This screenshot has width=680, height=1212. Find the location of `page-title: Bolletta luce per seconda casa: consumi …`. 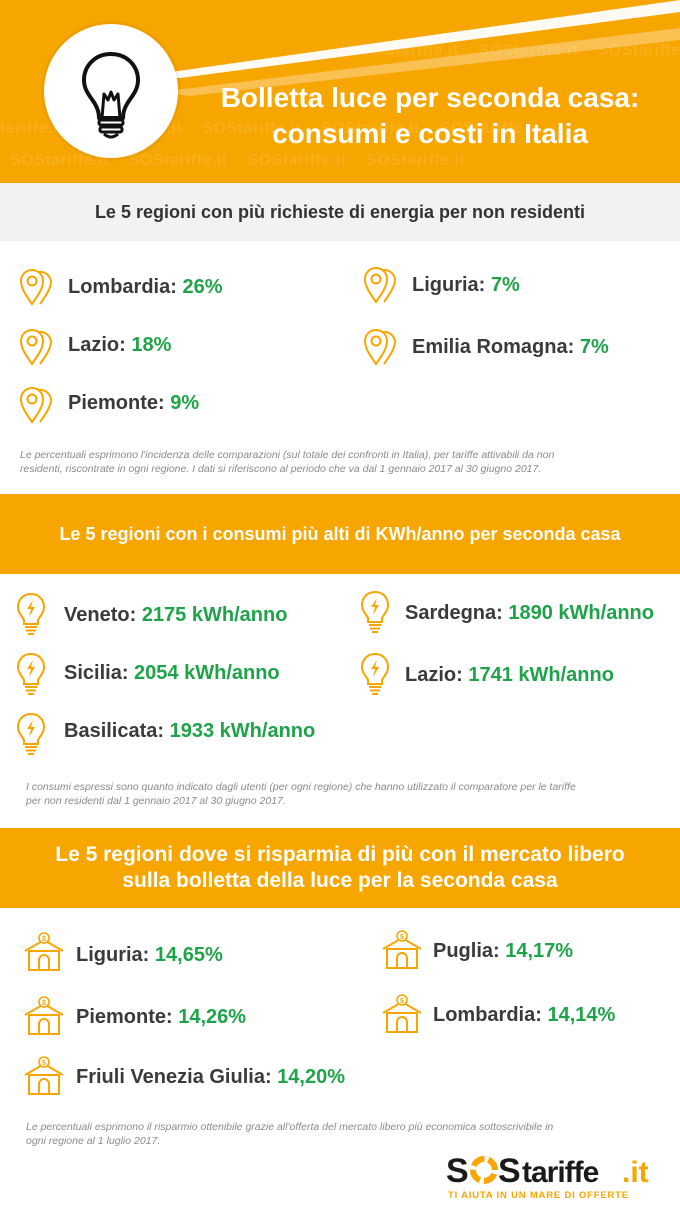

page-title: Bolletta luce per seconda casa: consumi … is located at coordinates (430, 116).